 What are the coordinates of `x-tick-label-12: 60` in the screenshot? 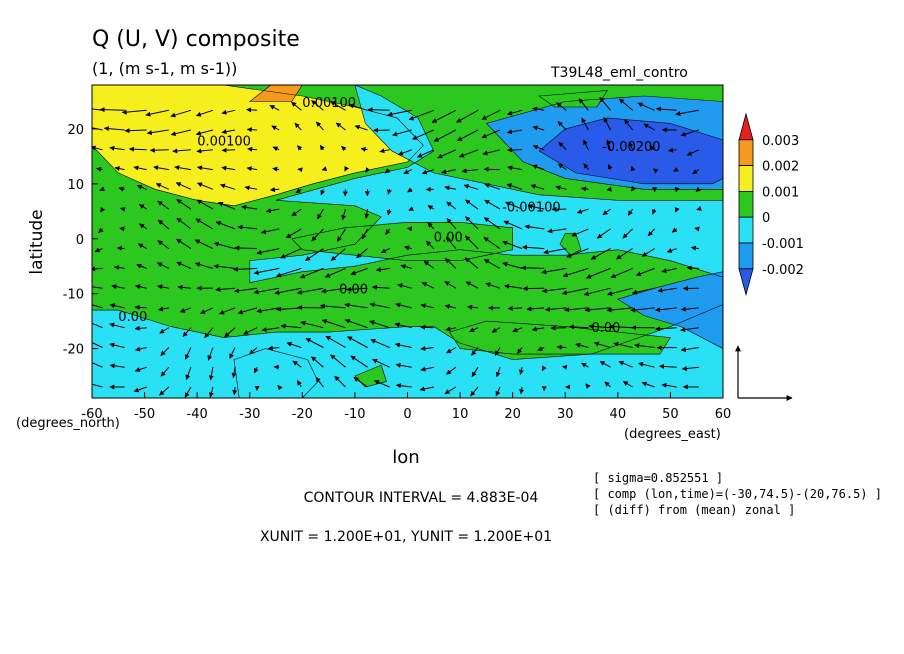 It's located at (723, 414).